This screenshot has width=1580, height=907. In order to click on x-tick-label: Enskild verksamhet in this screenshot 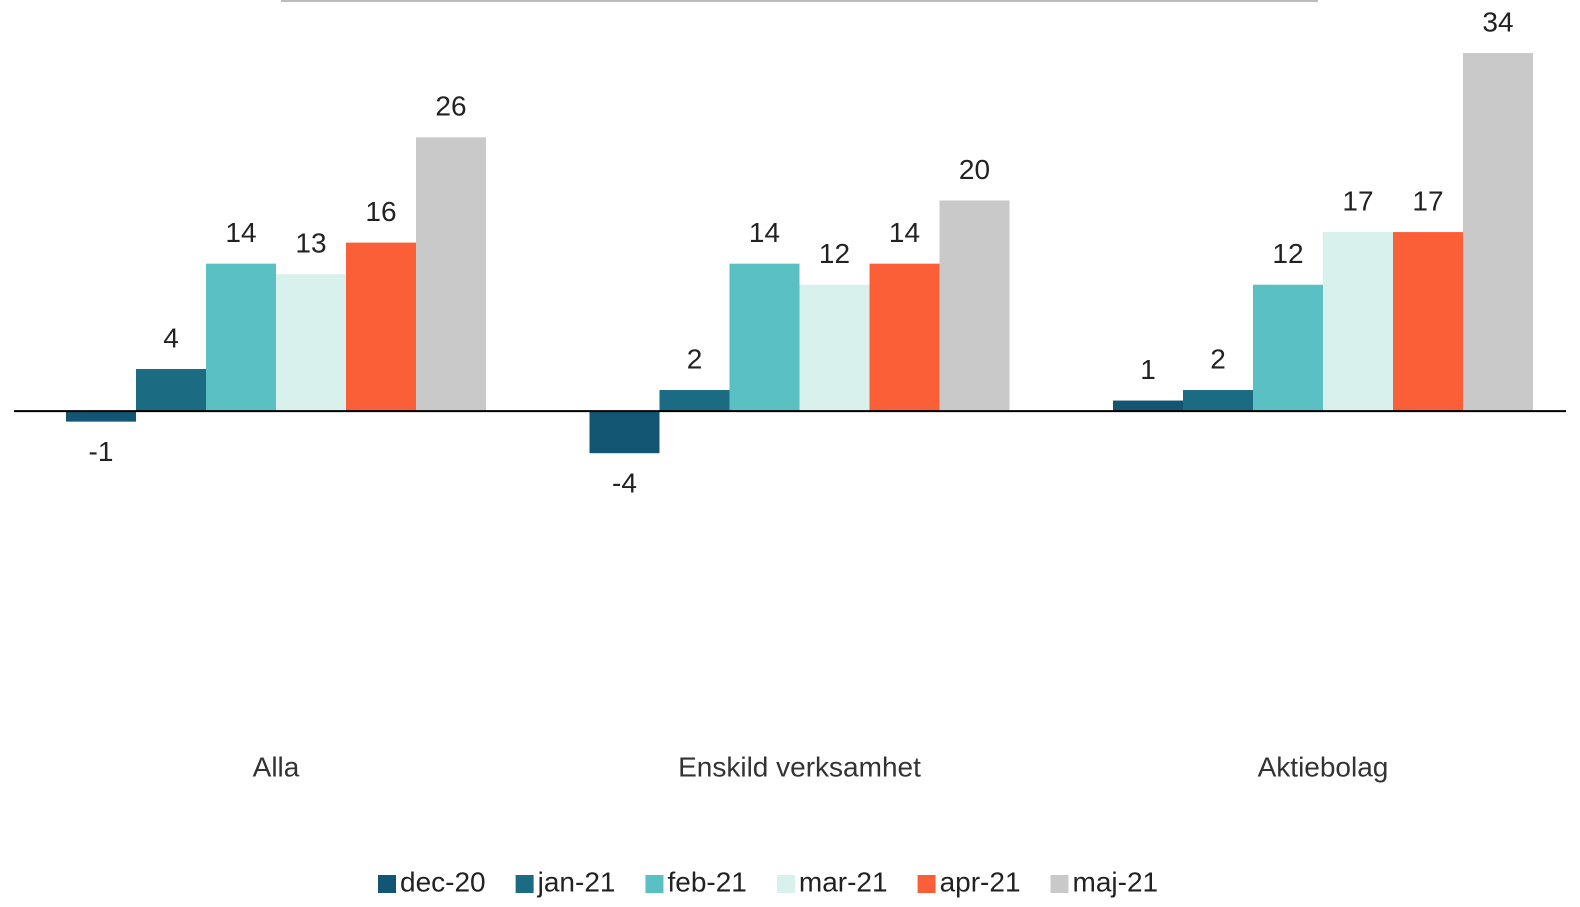, I will do `click(799, 766)`.